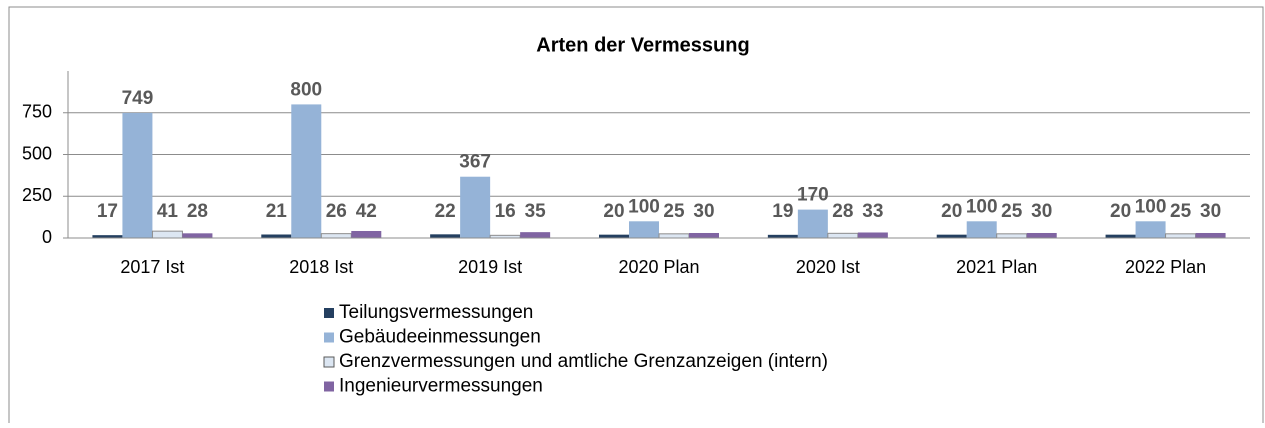 The image size is (1265, 428). What do you see at coordinates (306, 89) in the screenshot?
I see `value-label: 800` at bounding box center [306, 89].